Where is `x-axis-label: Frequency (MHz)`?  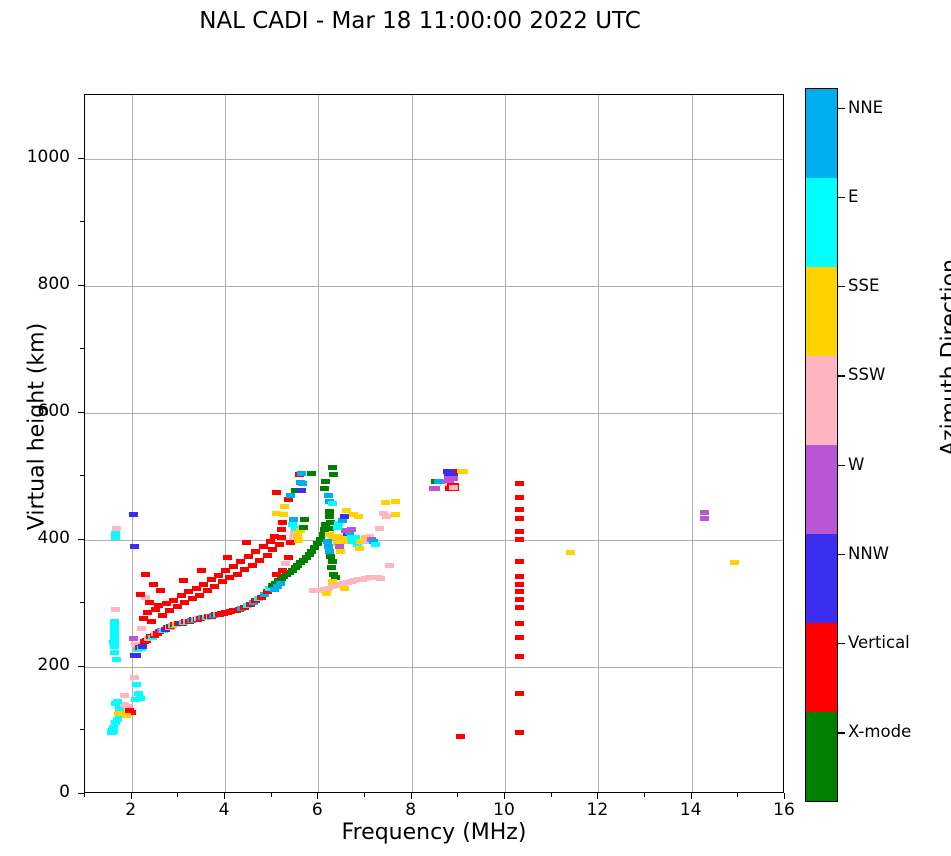 x-axis-label: Frequency (MHz) is located at coordinates (434, 832).